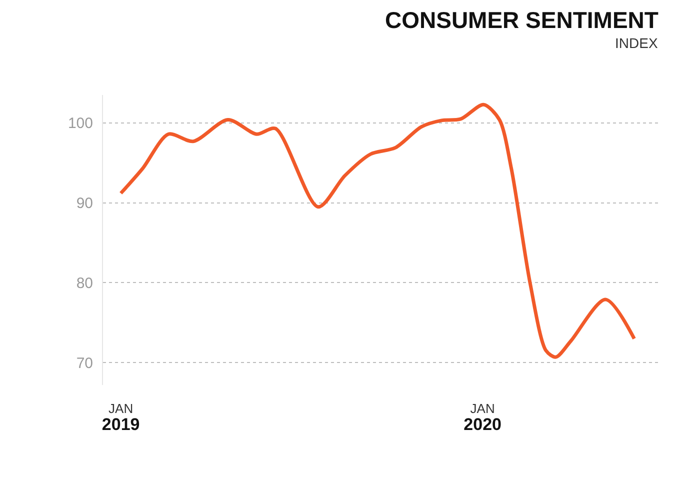 The image size is (675, 484). Describe the element at coordinates (121, 417) in the screenshot. I see `x-tick-label: JAN 2019` at that location.